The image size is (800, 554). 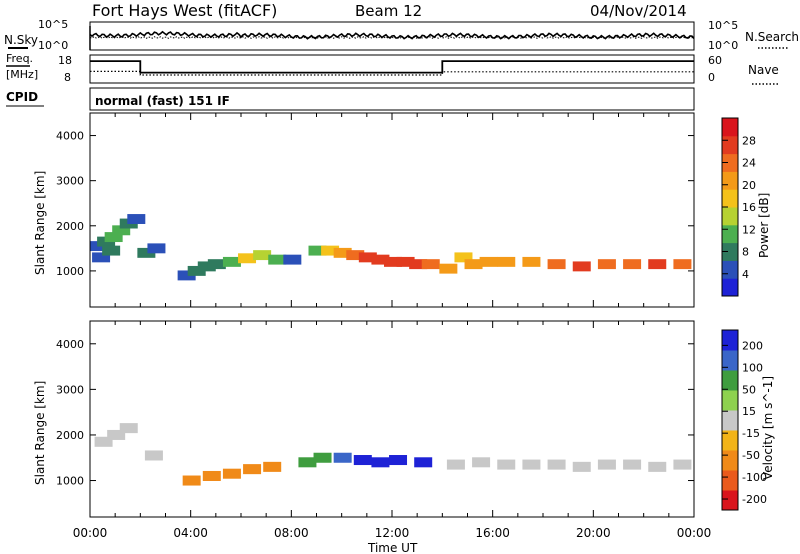 I want to click on colorbar-tick-label: 8, so click(x=745, y=252).